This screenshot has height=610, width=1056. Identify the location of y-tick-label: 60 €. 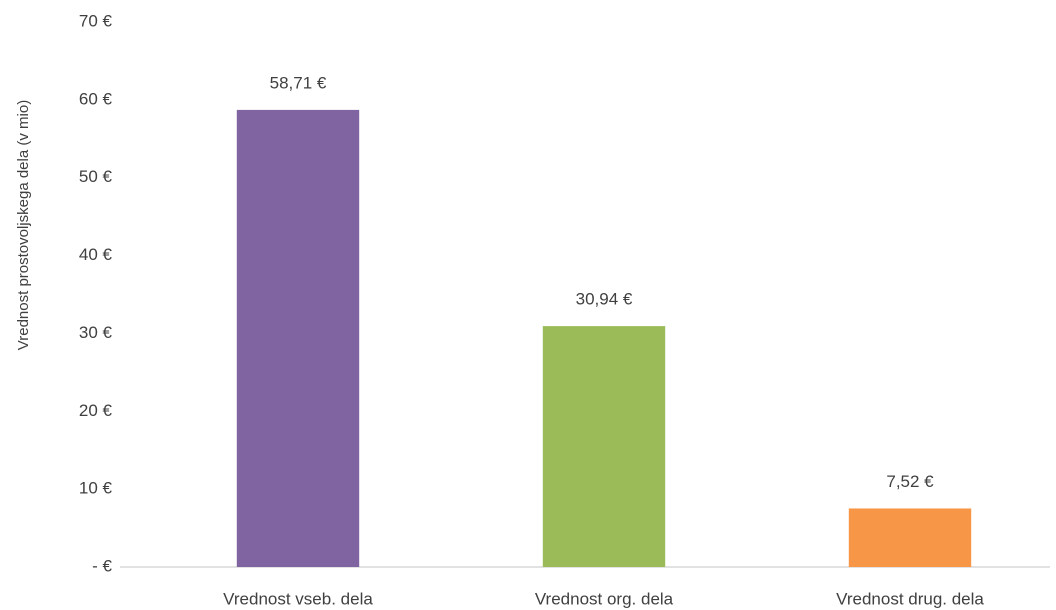
(96, 98).